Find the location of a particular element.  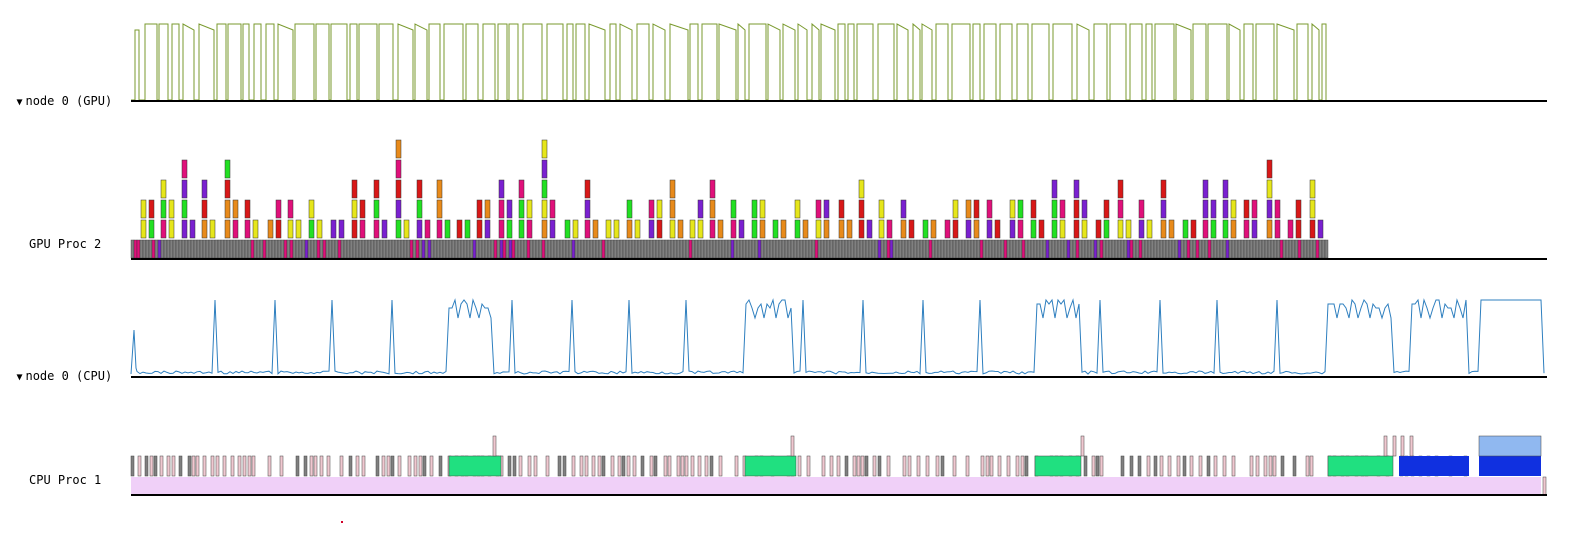

cpu-utilization-graph is located at coordinates (838, 337).